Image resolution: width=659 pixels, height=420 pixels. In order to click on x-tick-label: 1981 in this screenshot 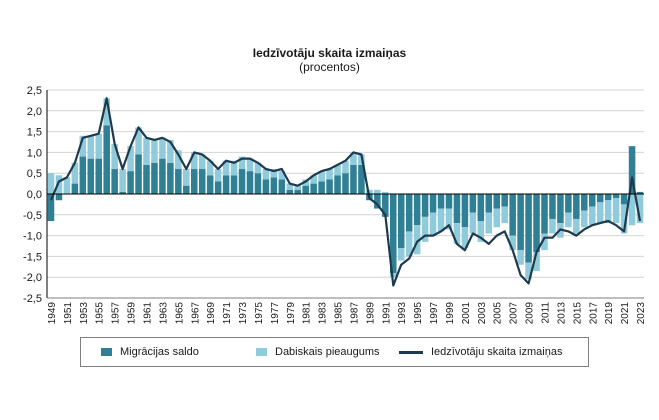, I will do `click(307, 313)`.